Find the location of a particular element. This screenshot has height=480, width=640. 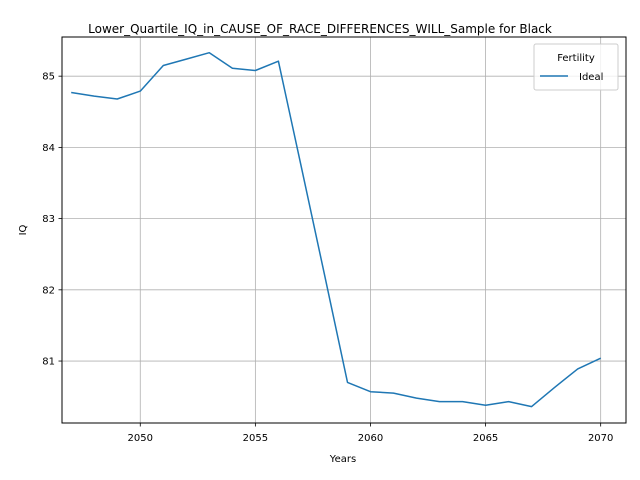

legend-label: Ideal is located at coordinates (591, 77).